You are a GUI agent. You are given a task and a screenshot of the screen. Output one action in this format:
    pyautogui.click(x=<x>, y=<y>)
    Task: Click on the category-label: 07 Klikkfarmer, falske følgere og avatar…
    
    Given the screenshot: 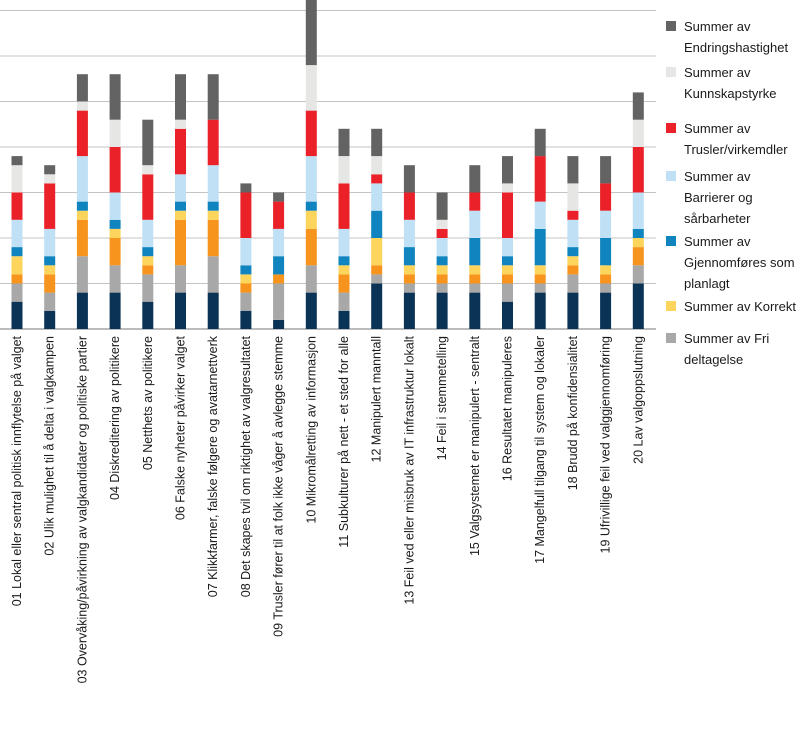 What is the action you would take?
    pyautogui.click(x=213, y=466)
    